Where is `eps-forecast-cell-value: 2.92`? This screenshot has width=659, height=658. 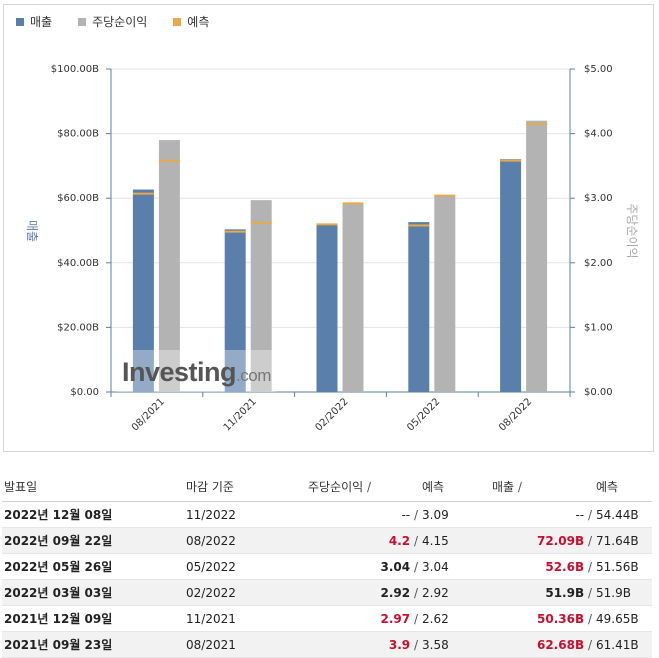
eps-forecast-cell-value: 2.92 is located at coordinates (435, 592).